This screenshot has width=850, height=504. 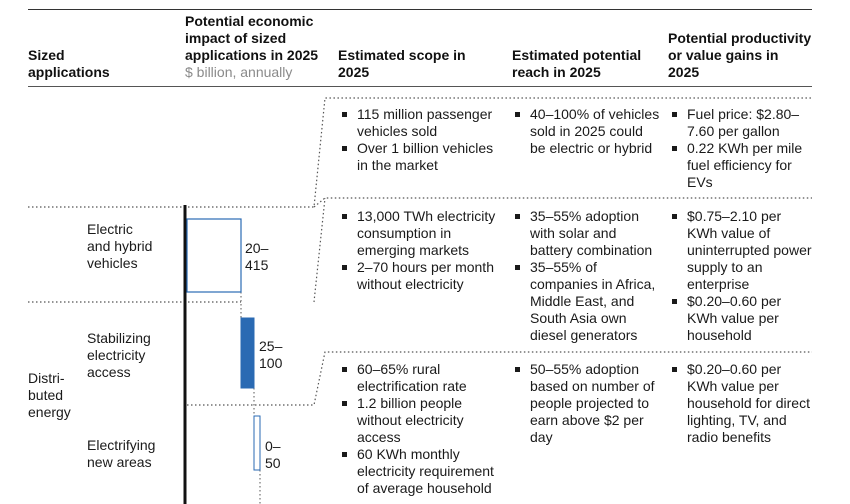 What do you see at coordinates (577, 63) in the screenshot?
I see `header-estimated-reach: Estimated potential reach in 2025` at bounding box center [577, 63].